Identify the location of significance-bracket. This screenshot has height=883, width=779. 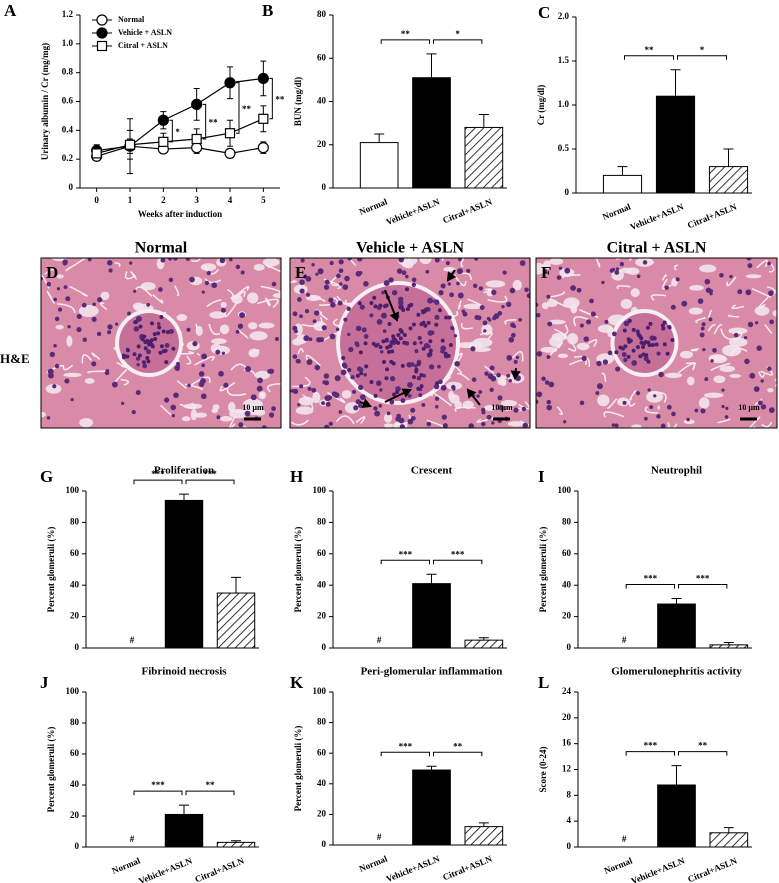
(171, 131).